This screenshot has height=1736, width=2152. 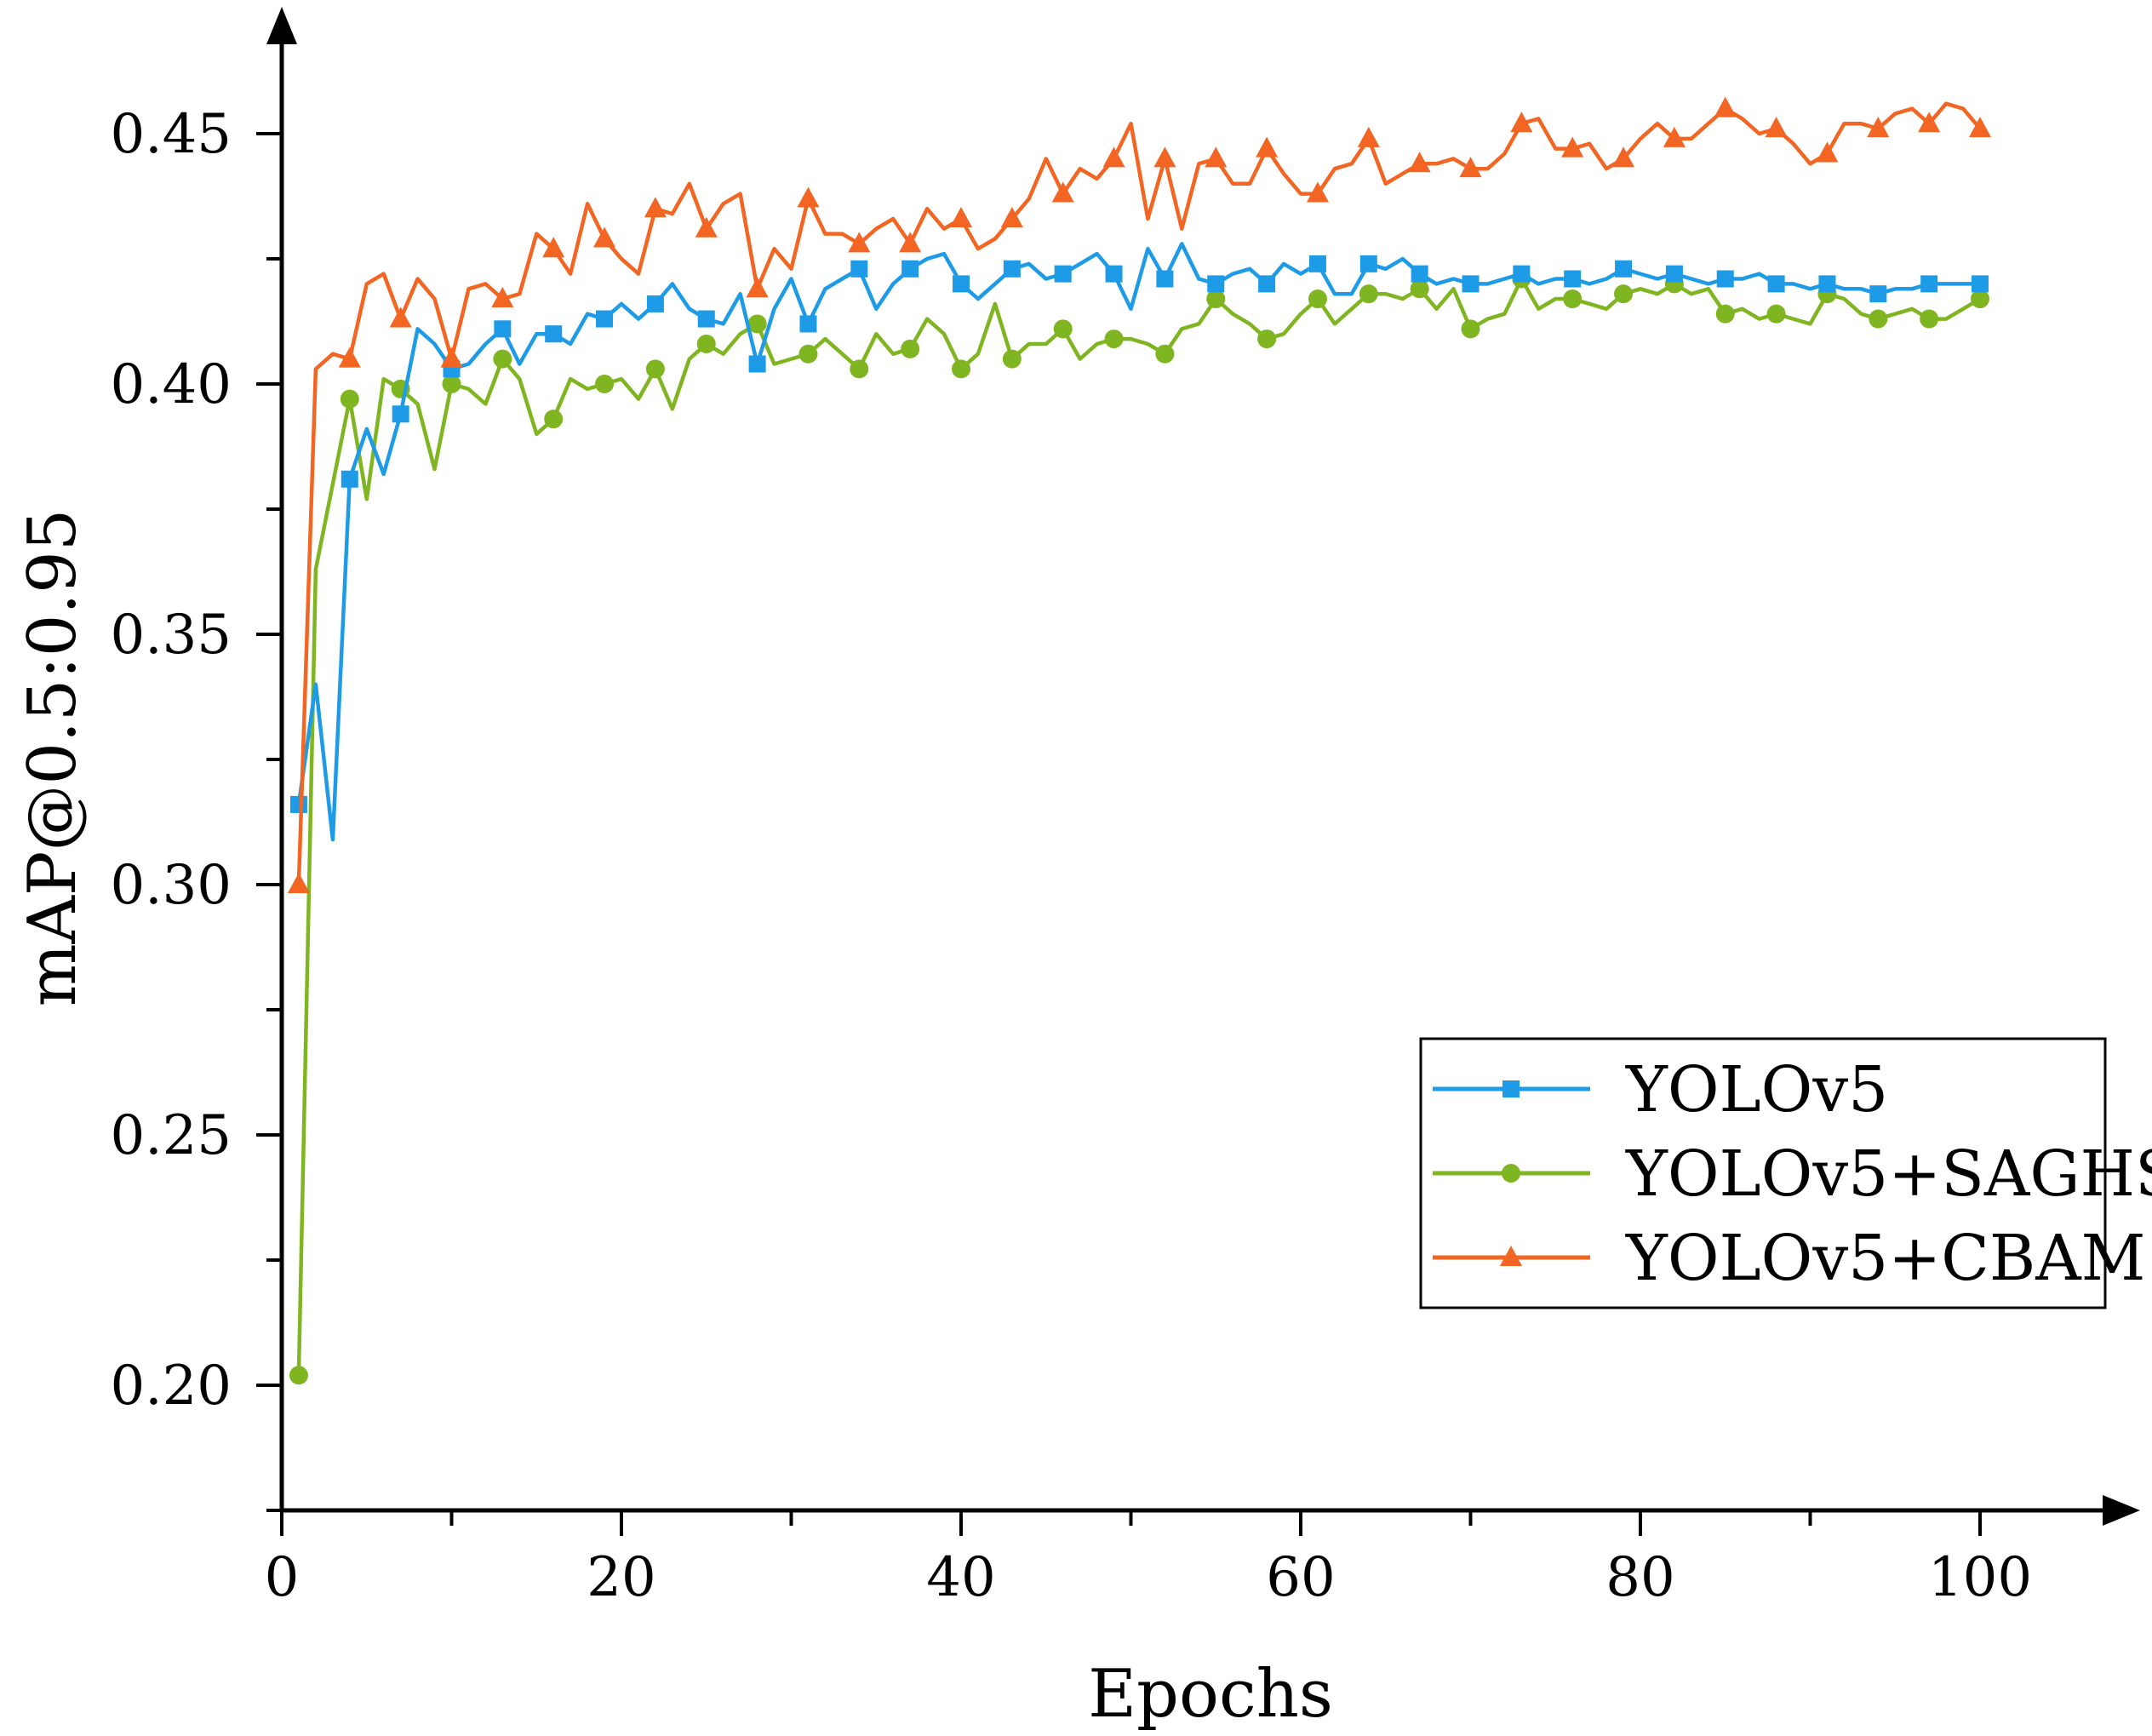 I want to click on legend-item: YOLOv5+SAGHS, so click(x=1793, y=1174).